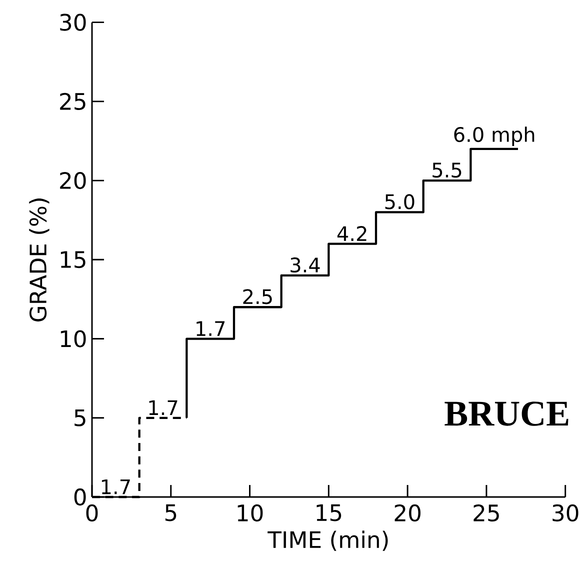 Image resolution: width=580 pixels, height=563 pixels. I want to click on y-tick-label: 10, so click(73, 339).